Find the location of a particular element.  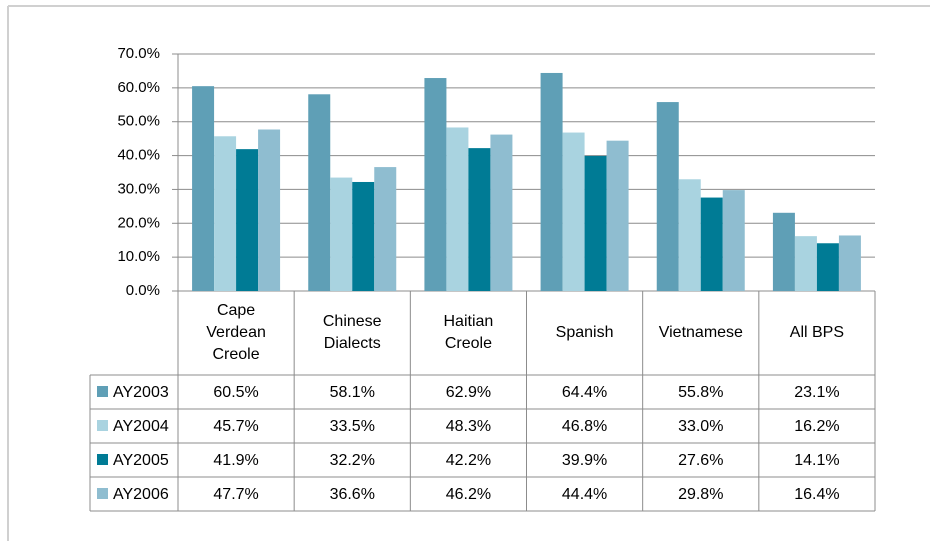

value-label: 27.6% is located at coordinates (700, 460).